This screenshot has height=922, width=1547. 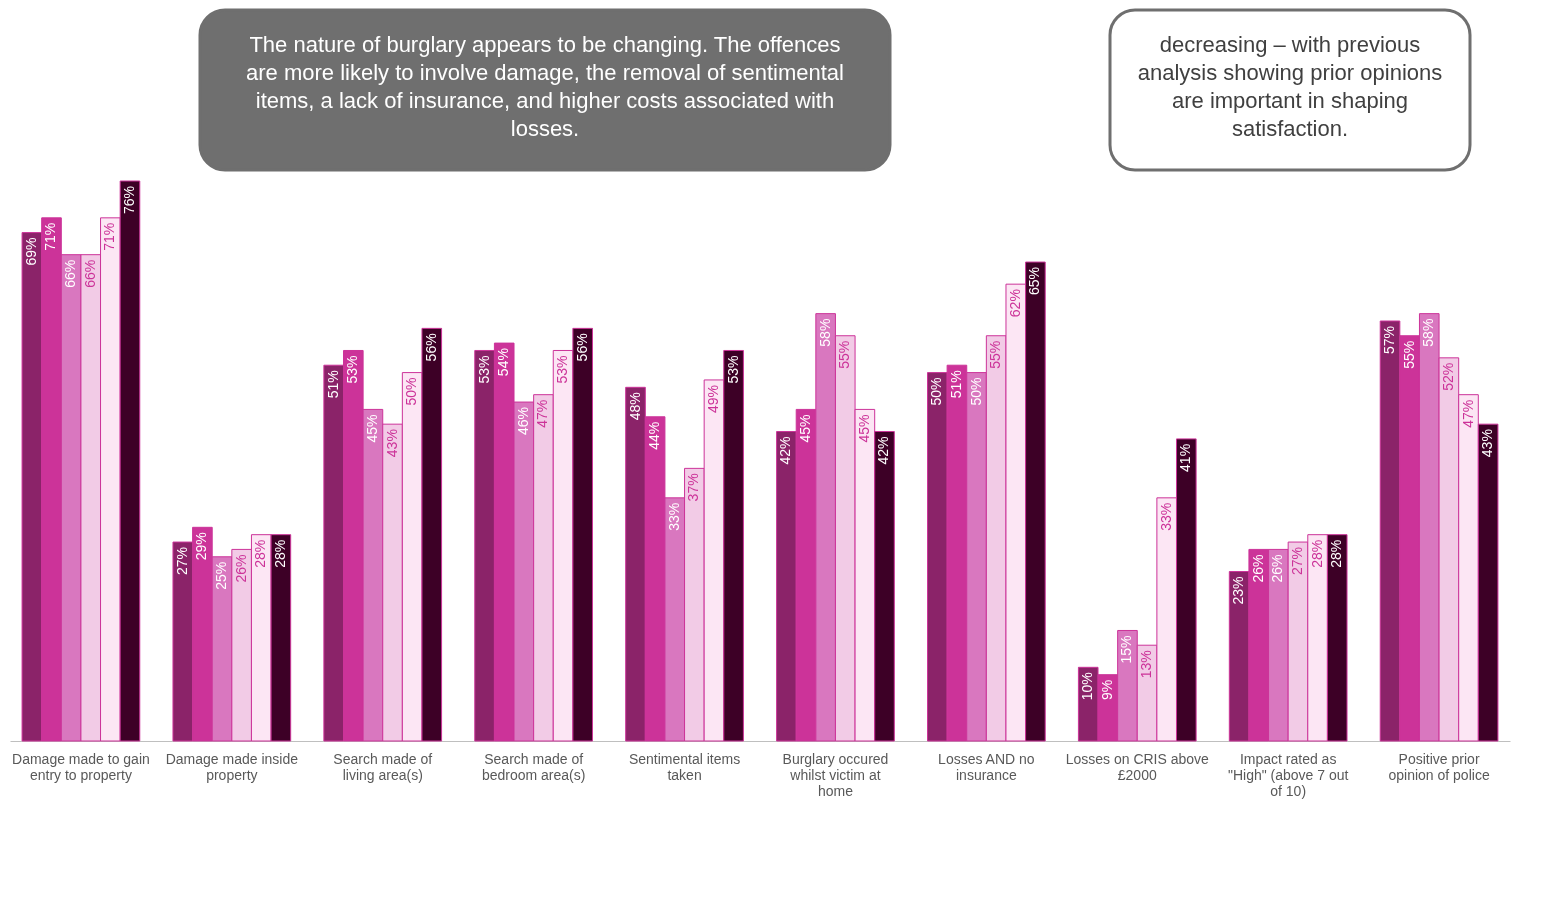 What do you see at coordinates (1087, 686) in the screenshot?
I see `data-label: 10%` at bounding box center [1087, 686].